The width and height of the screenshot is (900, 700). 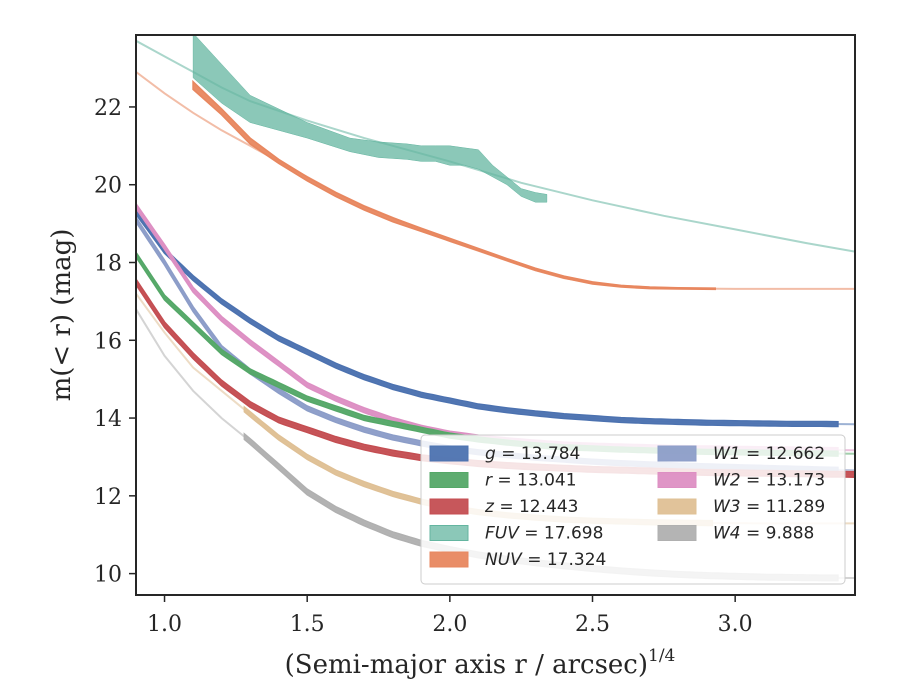 What do you see at coordinates (561, 534) in the screenshot?
I see `legend-band-value: = 17.698` at bounding box center [561, 534].